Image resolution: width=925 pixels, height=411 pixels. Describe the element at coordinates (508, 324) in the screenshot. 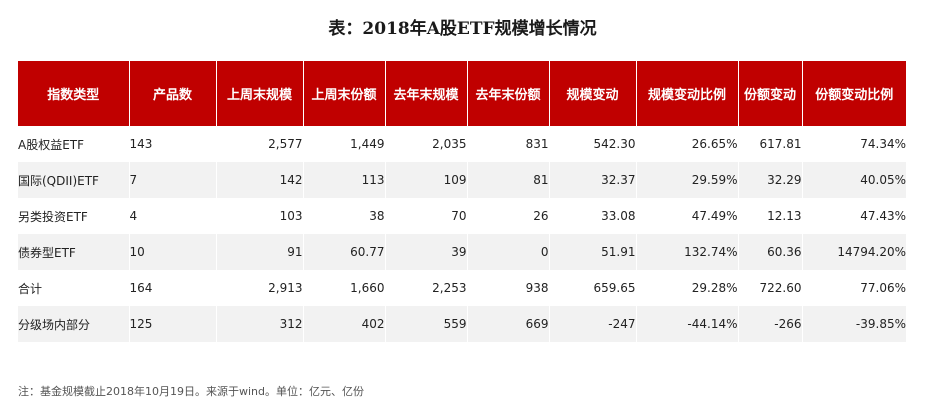

I see `cell-last-year-share: 669` at that location.